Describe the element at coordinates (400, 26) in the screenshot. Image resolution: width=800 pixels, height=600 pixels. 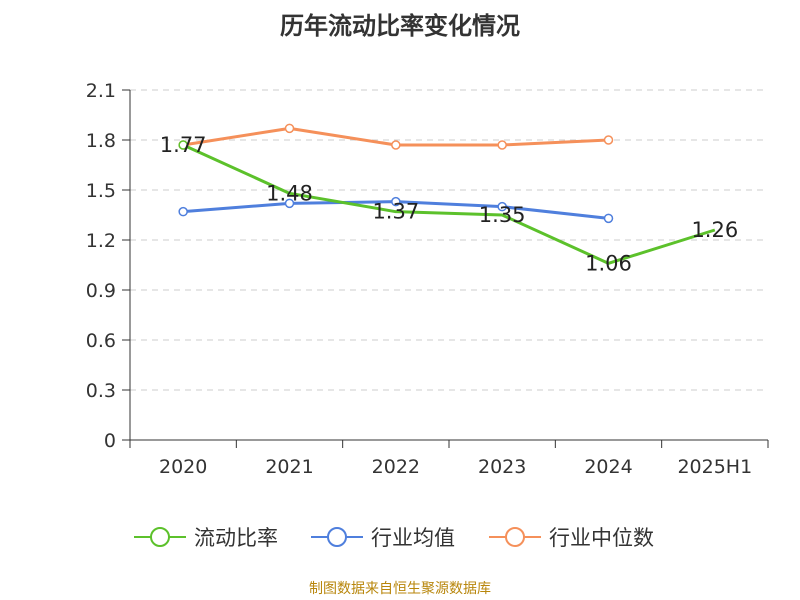
I see `chart-title: 历年流动比率变化情况` at that location.